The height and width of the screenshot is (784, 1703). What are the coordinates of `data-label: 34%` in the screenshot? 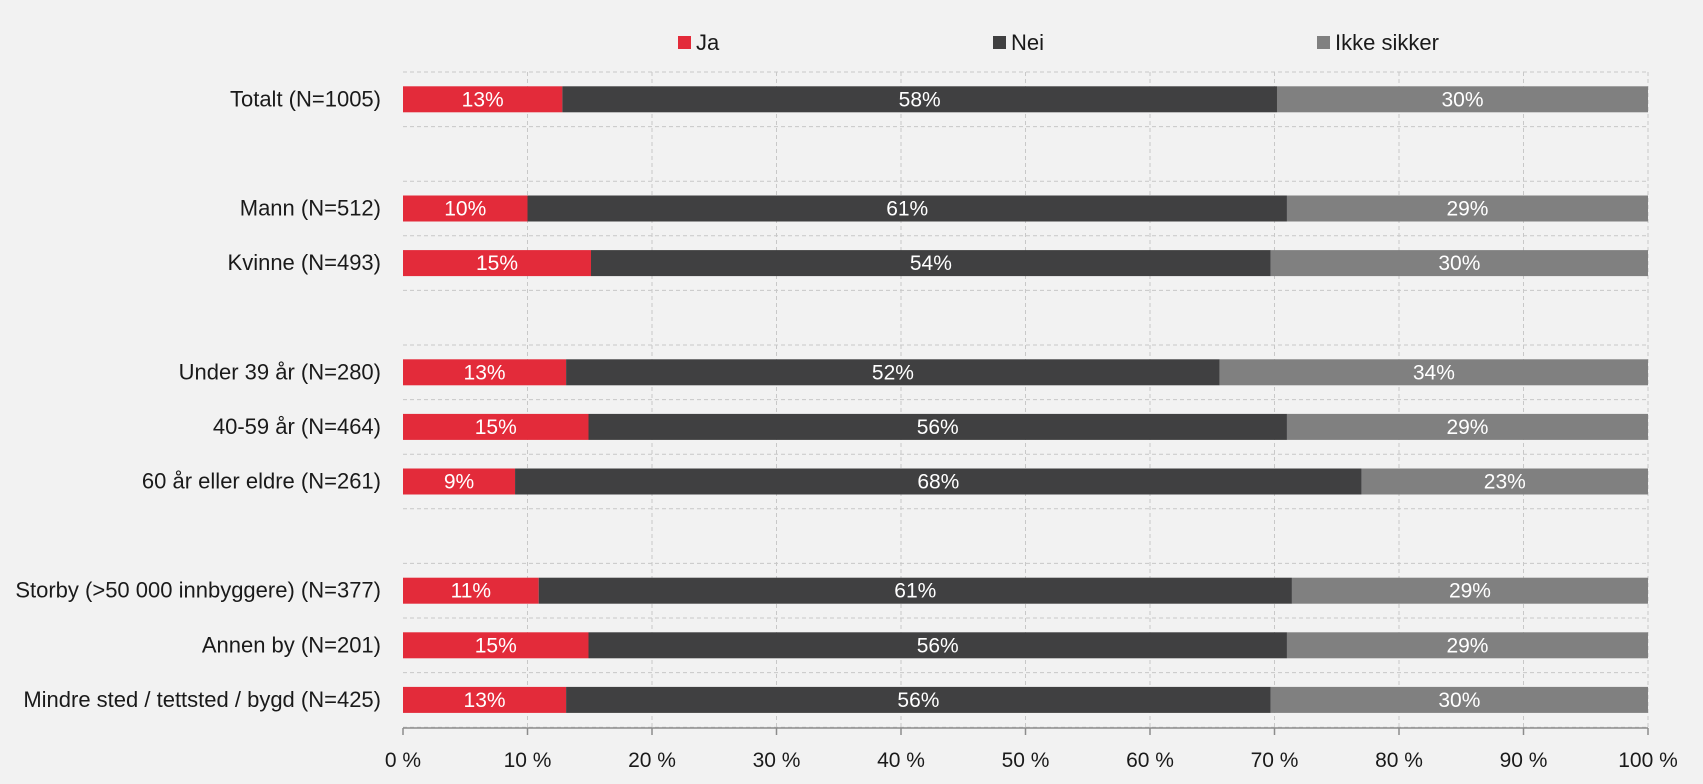 It's located at (1434, 372).